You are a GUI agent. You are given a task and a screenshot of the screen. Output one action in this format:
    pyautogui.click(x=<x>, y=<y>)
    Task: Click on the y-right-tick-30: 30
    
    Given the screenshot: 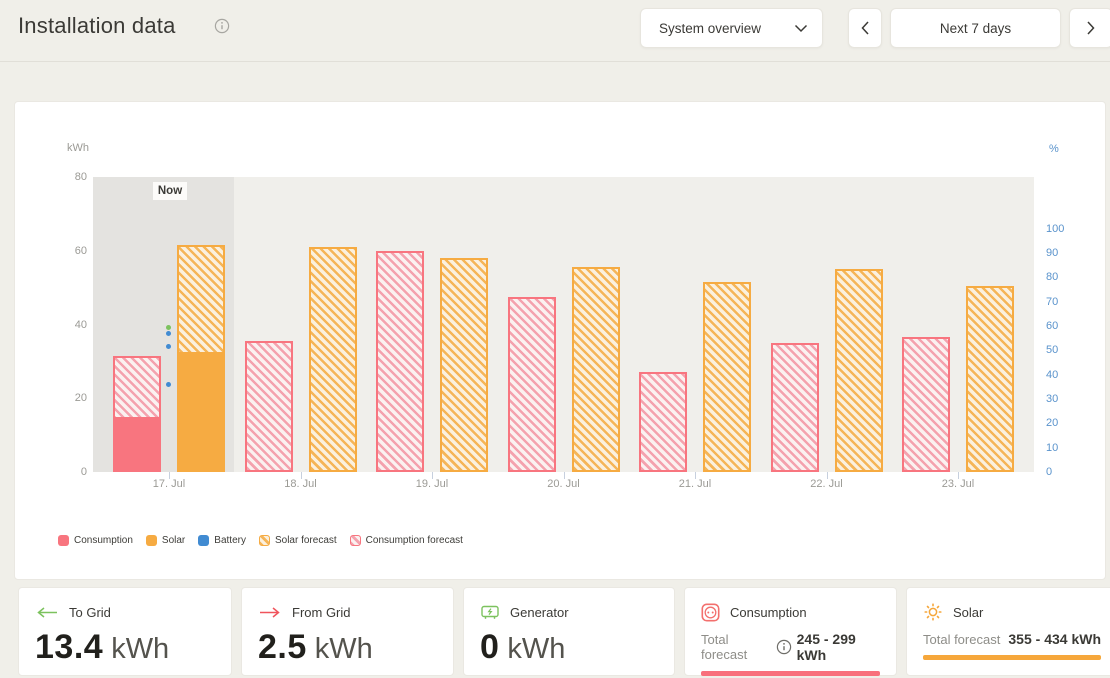 What is the action you would take?
    pyautogui.click(x=1052, y=398)
    